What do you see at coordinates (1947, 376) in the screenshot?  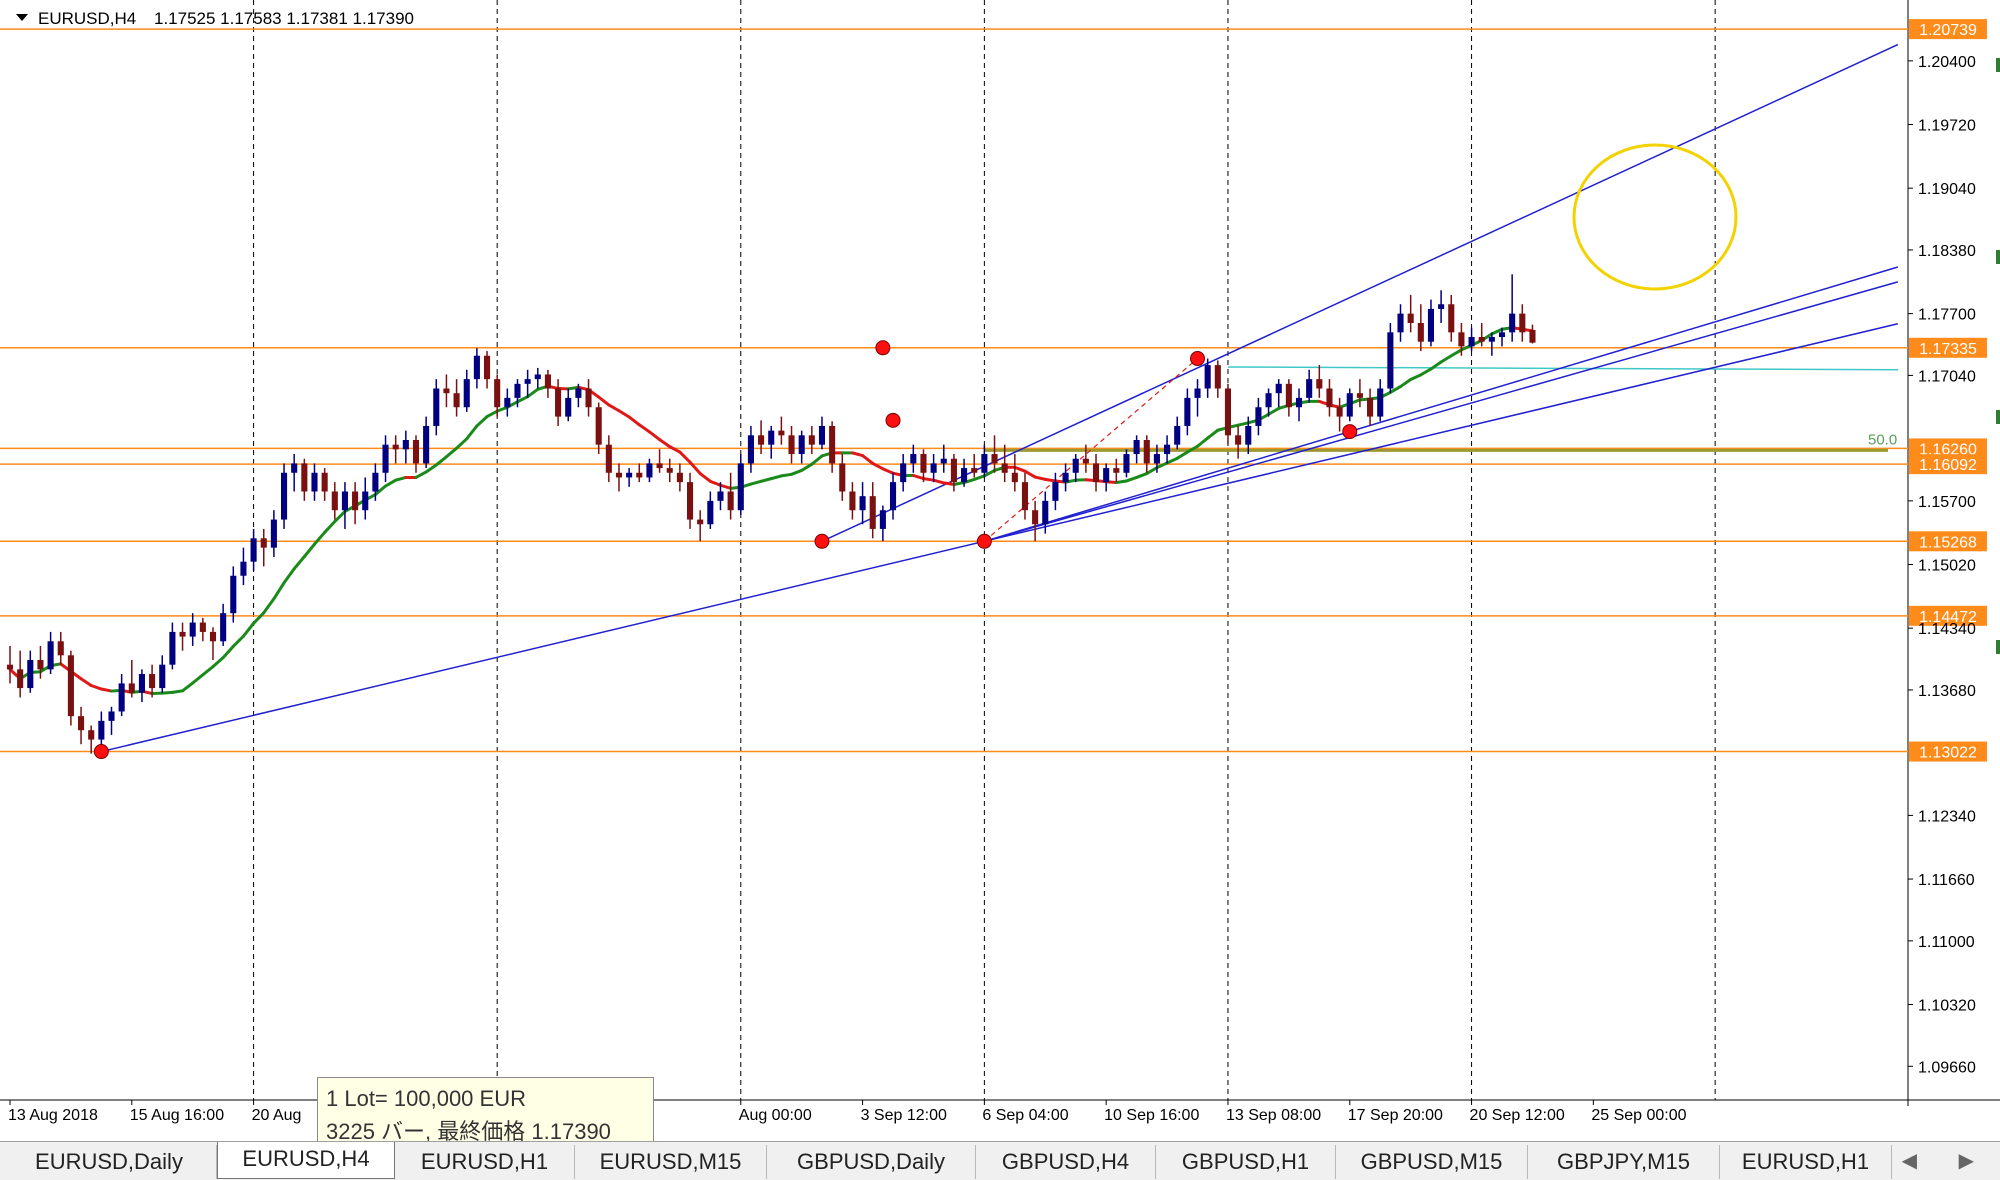 I see `price-tick-label: 1.17040` at bounding box center [1947, 376].